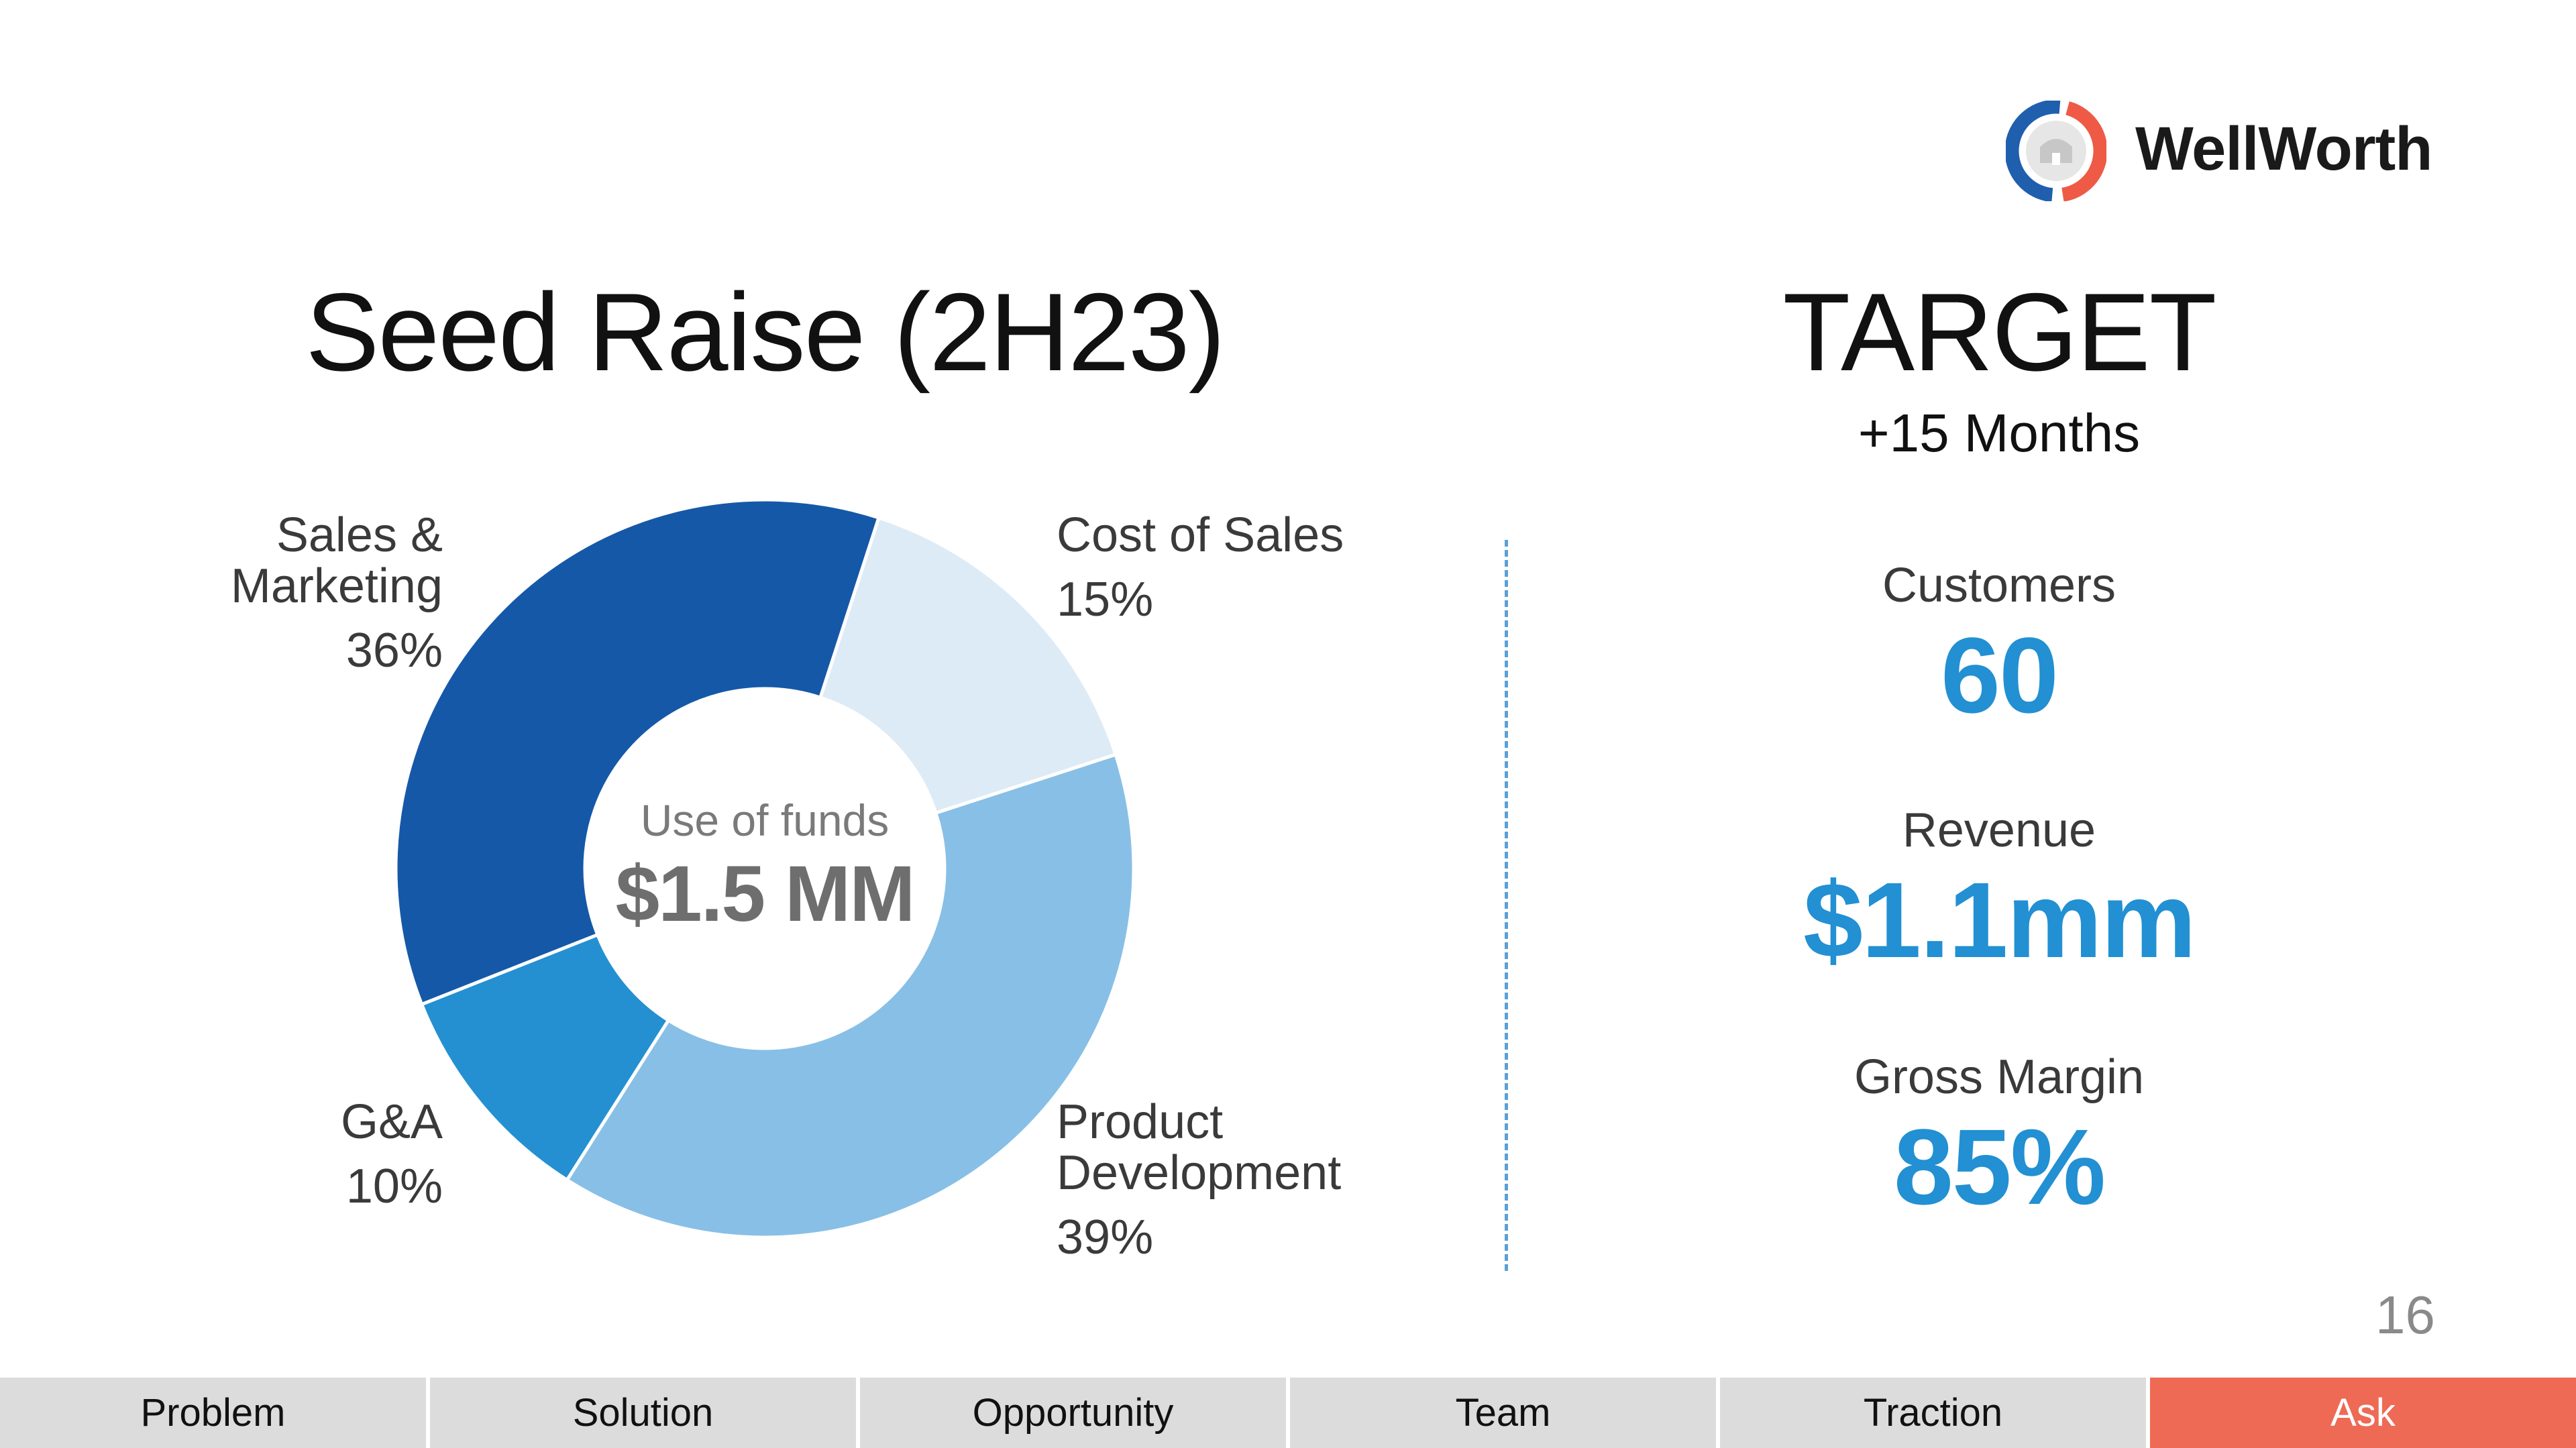  Describe the element at coordinates (1999, 1077) in the screenshot. I see `metric-label-gross-margin: Gross Margin` at that location.